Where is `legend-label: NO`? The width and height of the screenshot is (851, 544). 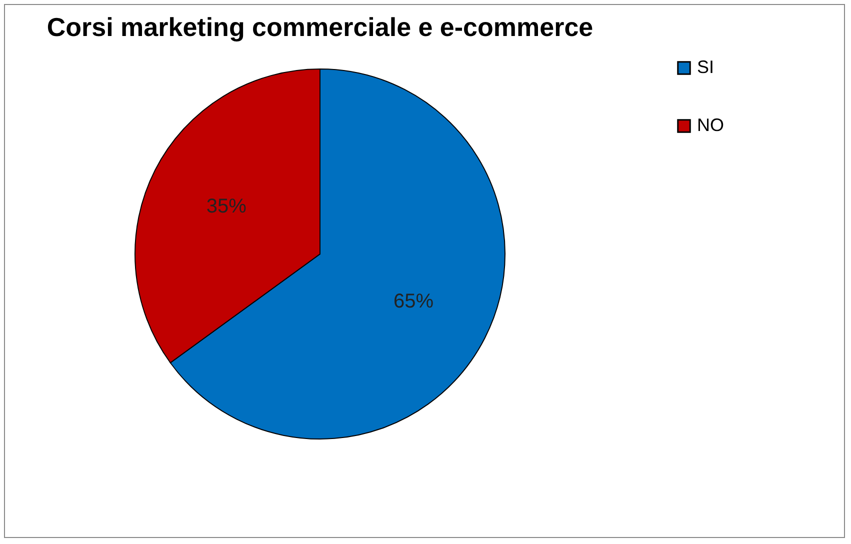 legend-label: NO is located at coordinates (710, 125).